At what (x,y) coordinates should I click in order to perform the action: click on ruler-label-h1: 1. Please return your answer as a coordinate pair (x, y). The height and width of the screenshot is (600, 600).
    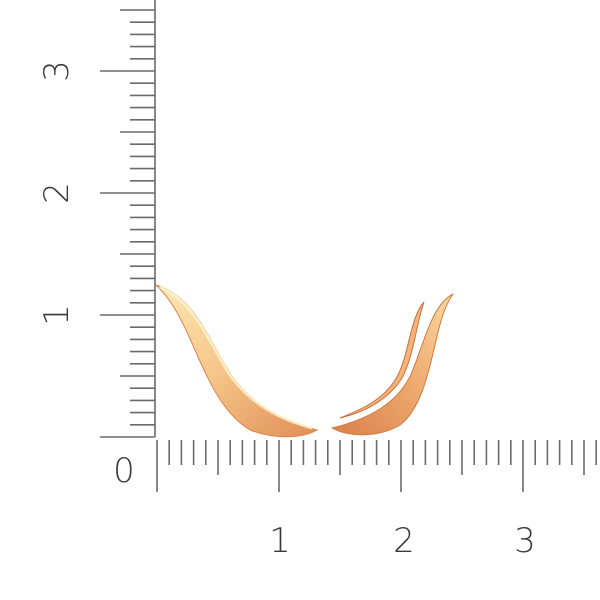
    Looking at the image, I should click on (280, 541).